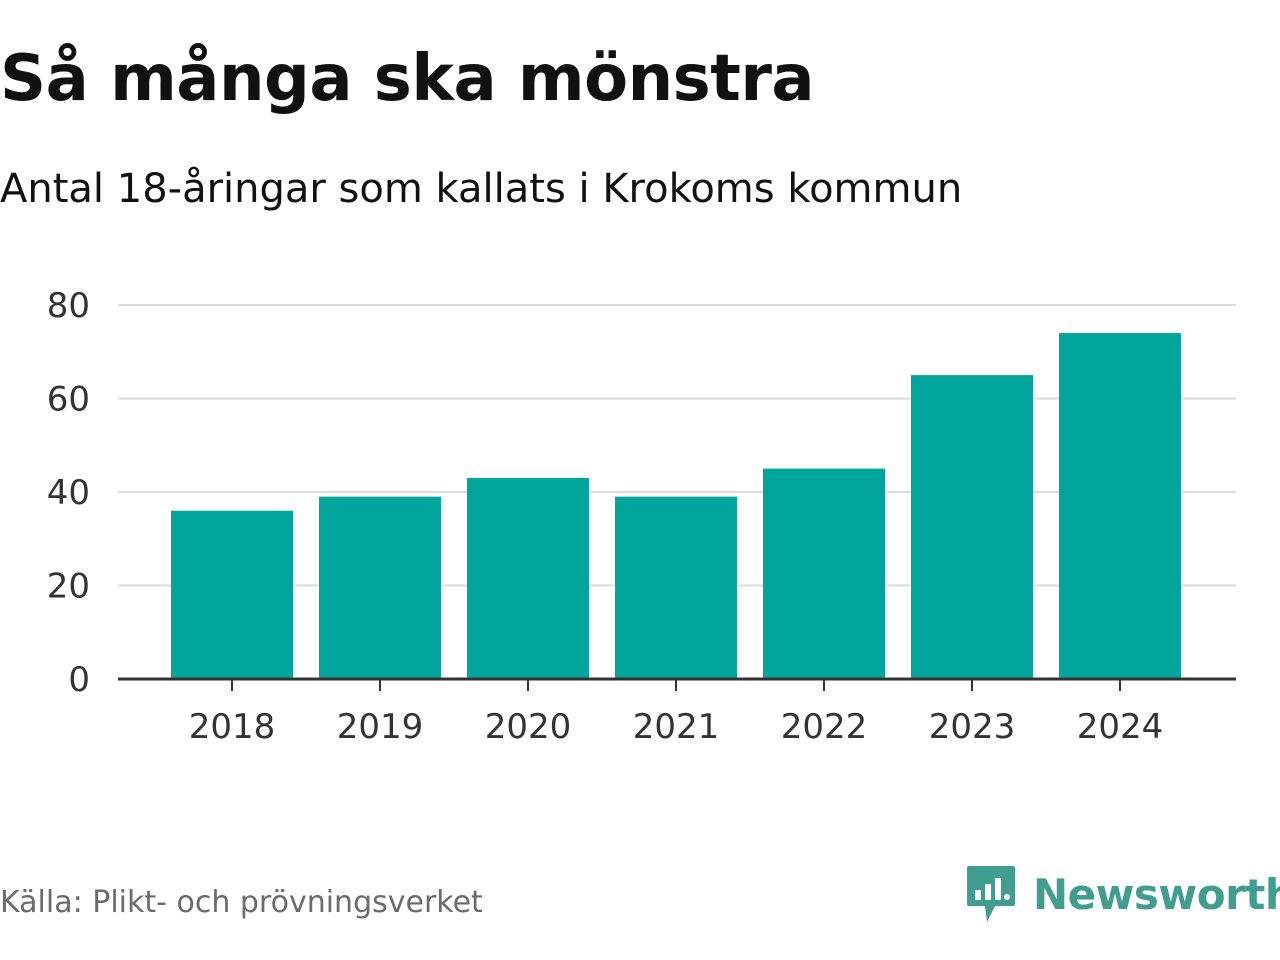 The image size is (1280, 960). I want to click on x-tick-label: 2018, so click(232, 727).